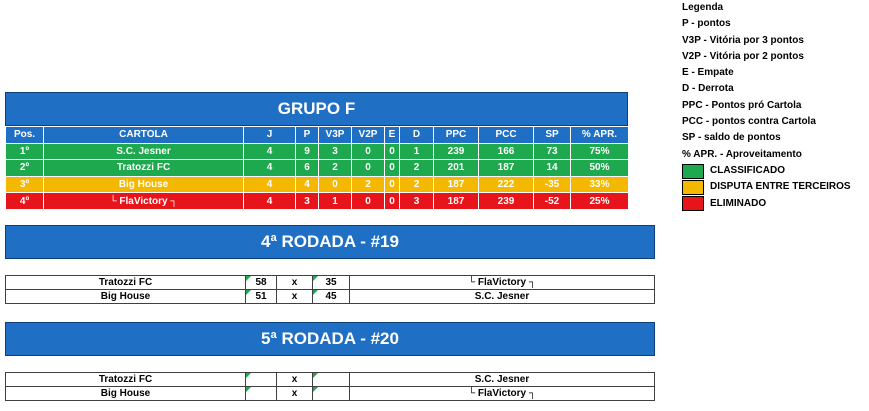  Describe the element at coordinates (552, 151) in the screenshot. I see `cell-sp: 73` at that location.